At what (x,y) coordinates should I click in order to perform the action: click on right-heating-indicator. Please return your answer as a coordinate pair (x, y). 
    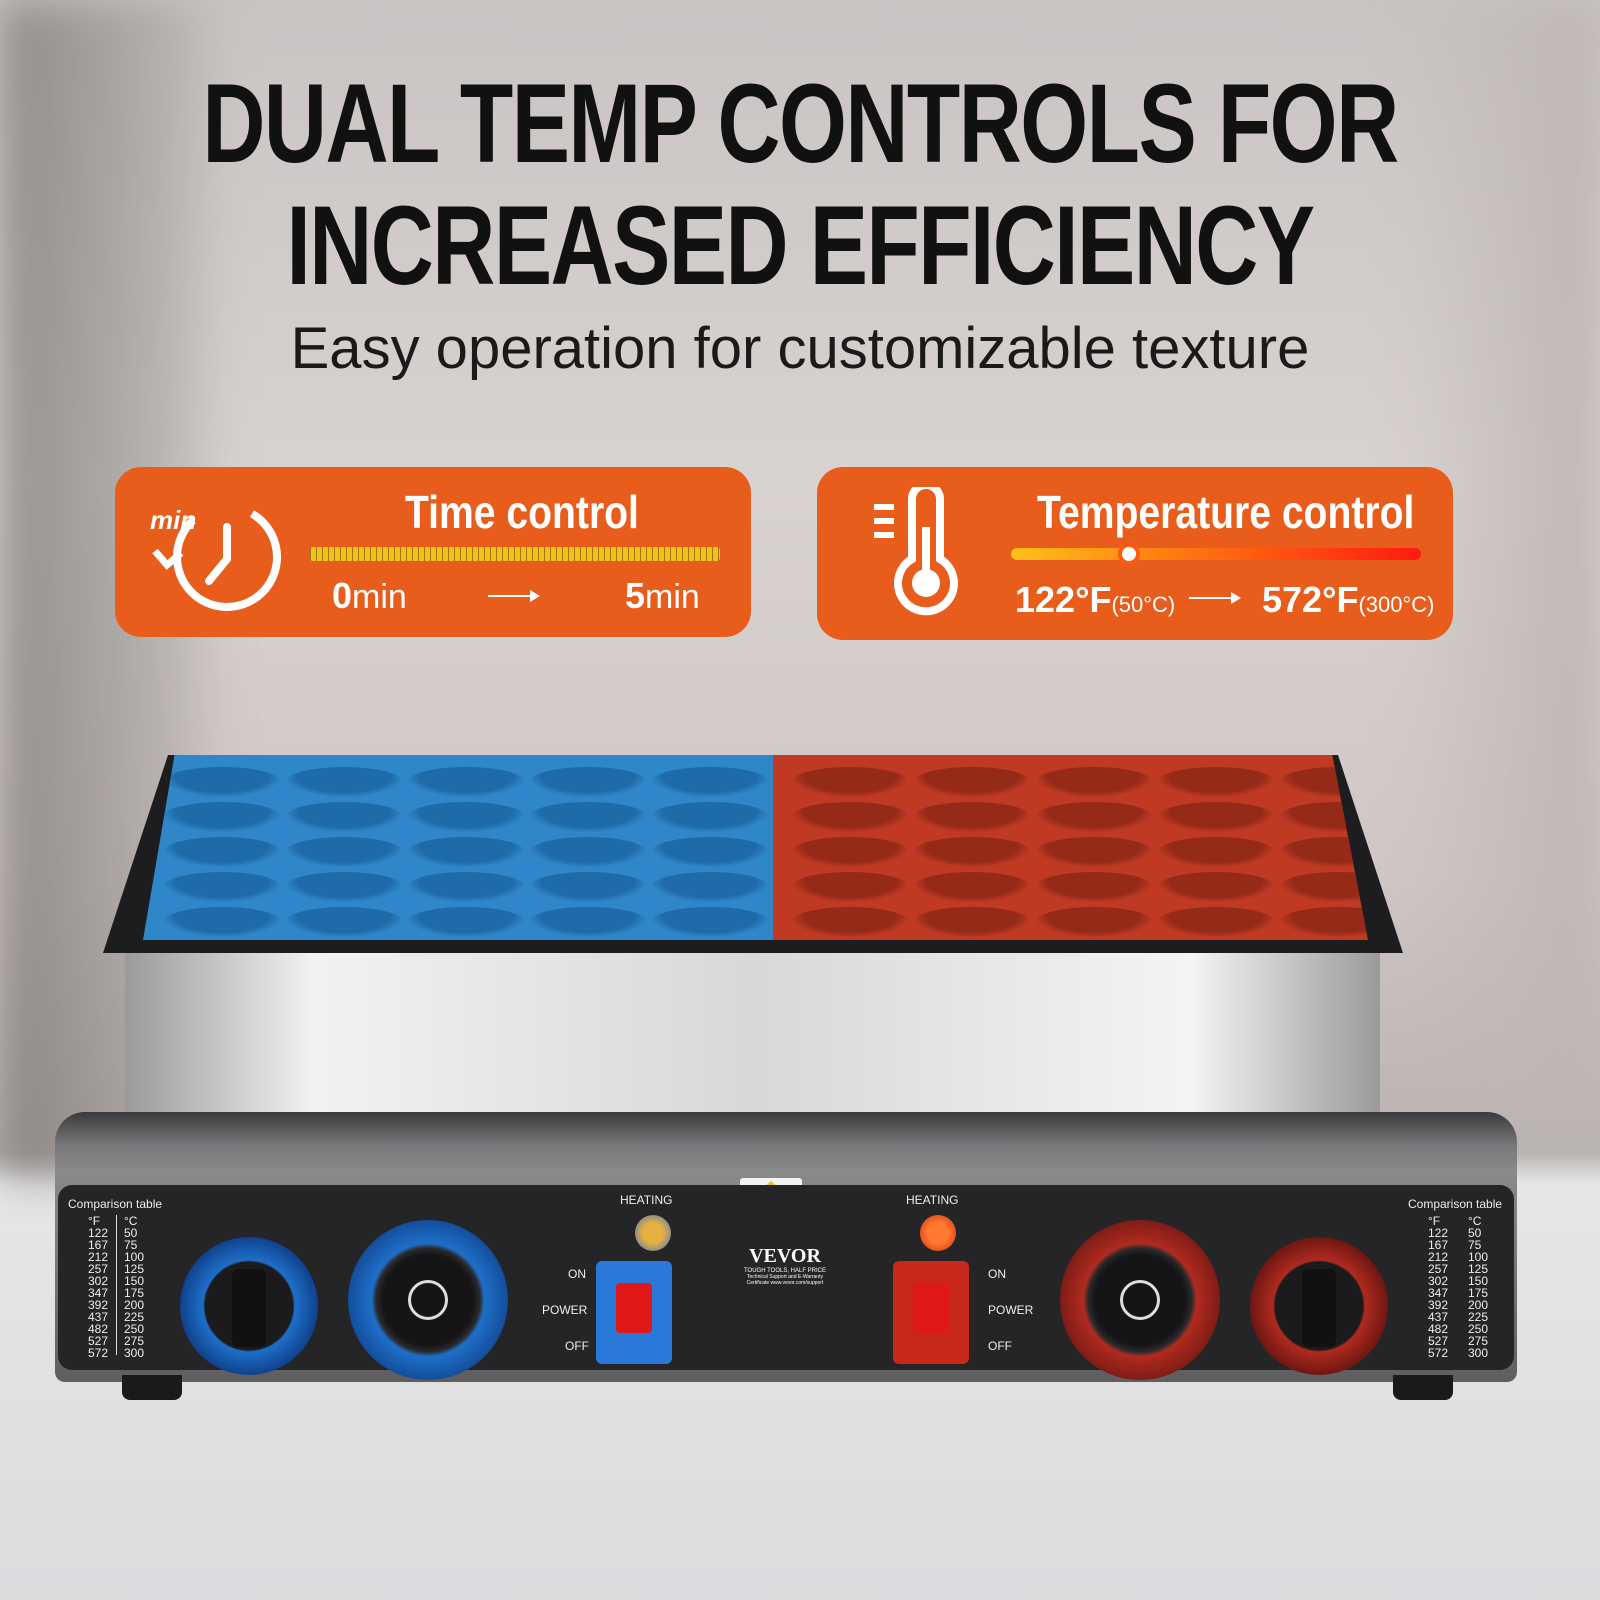
    Looking at the image, I should click on (938, 1233).